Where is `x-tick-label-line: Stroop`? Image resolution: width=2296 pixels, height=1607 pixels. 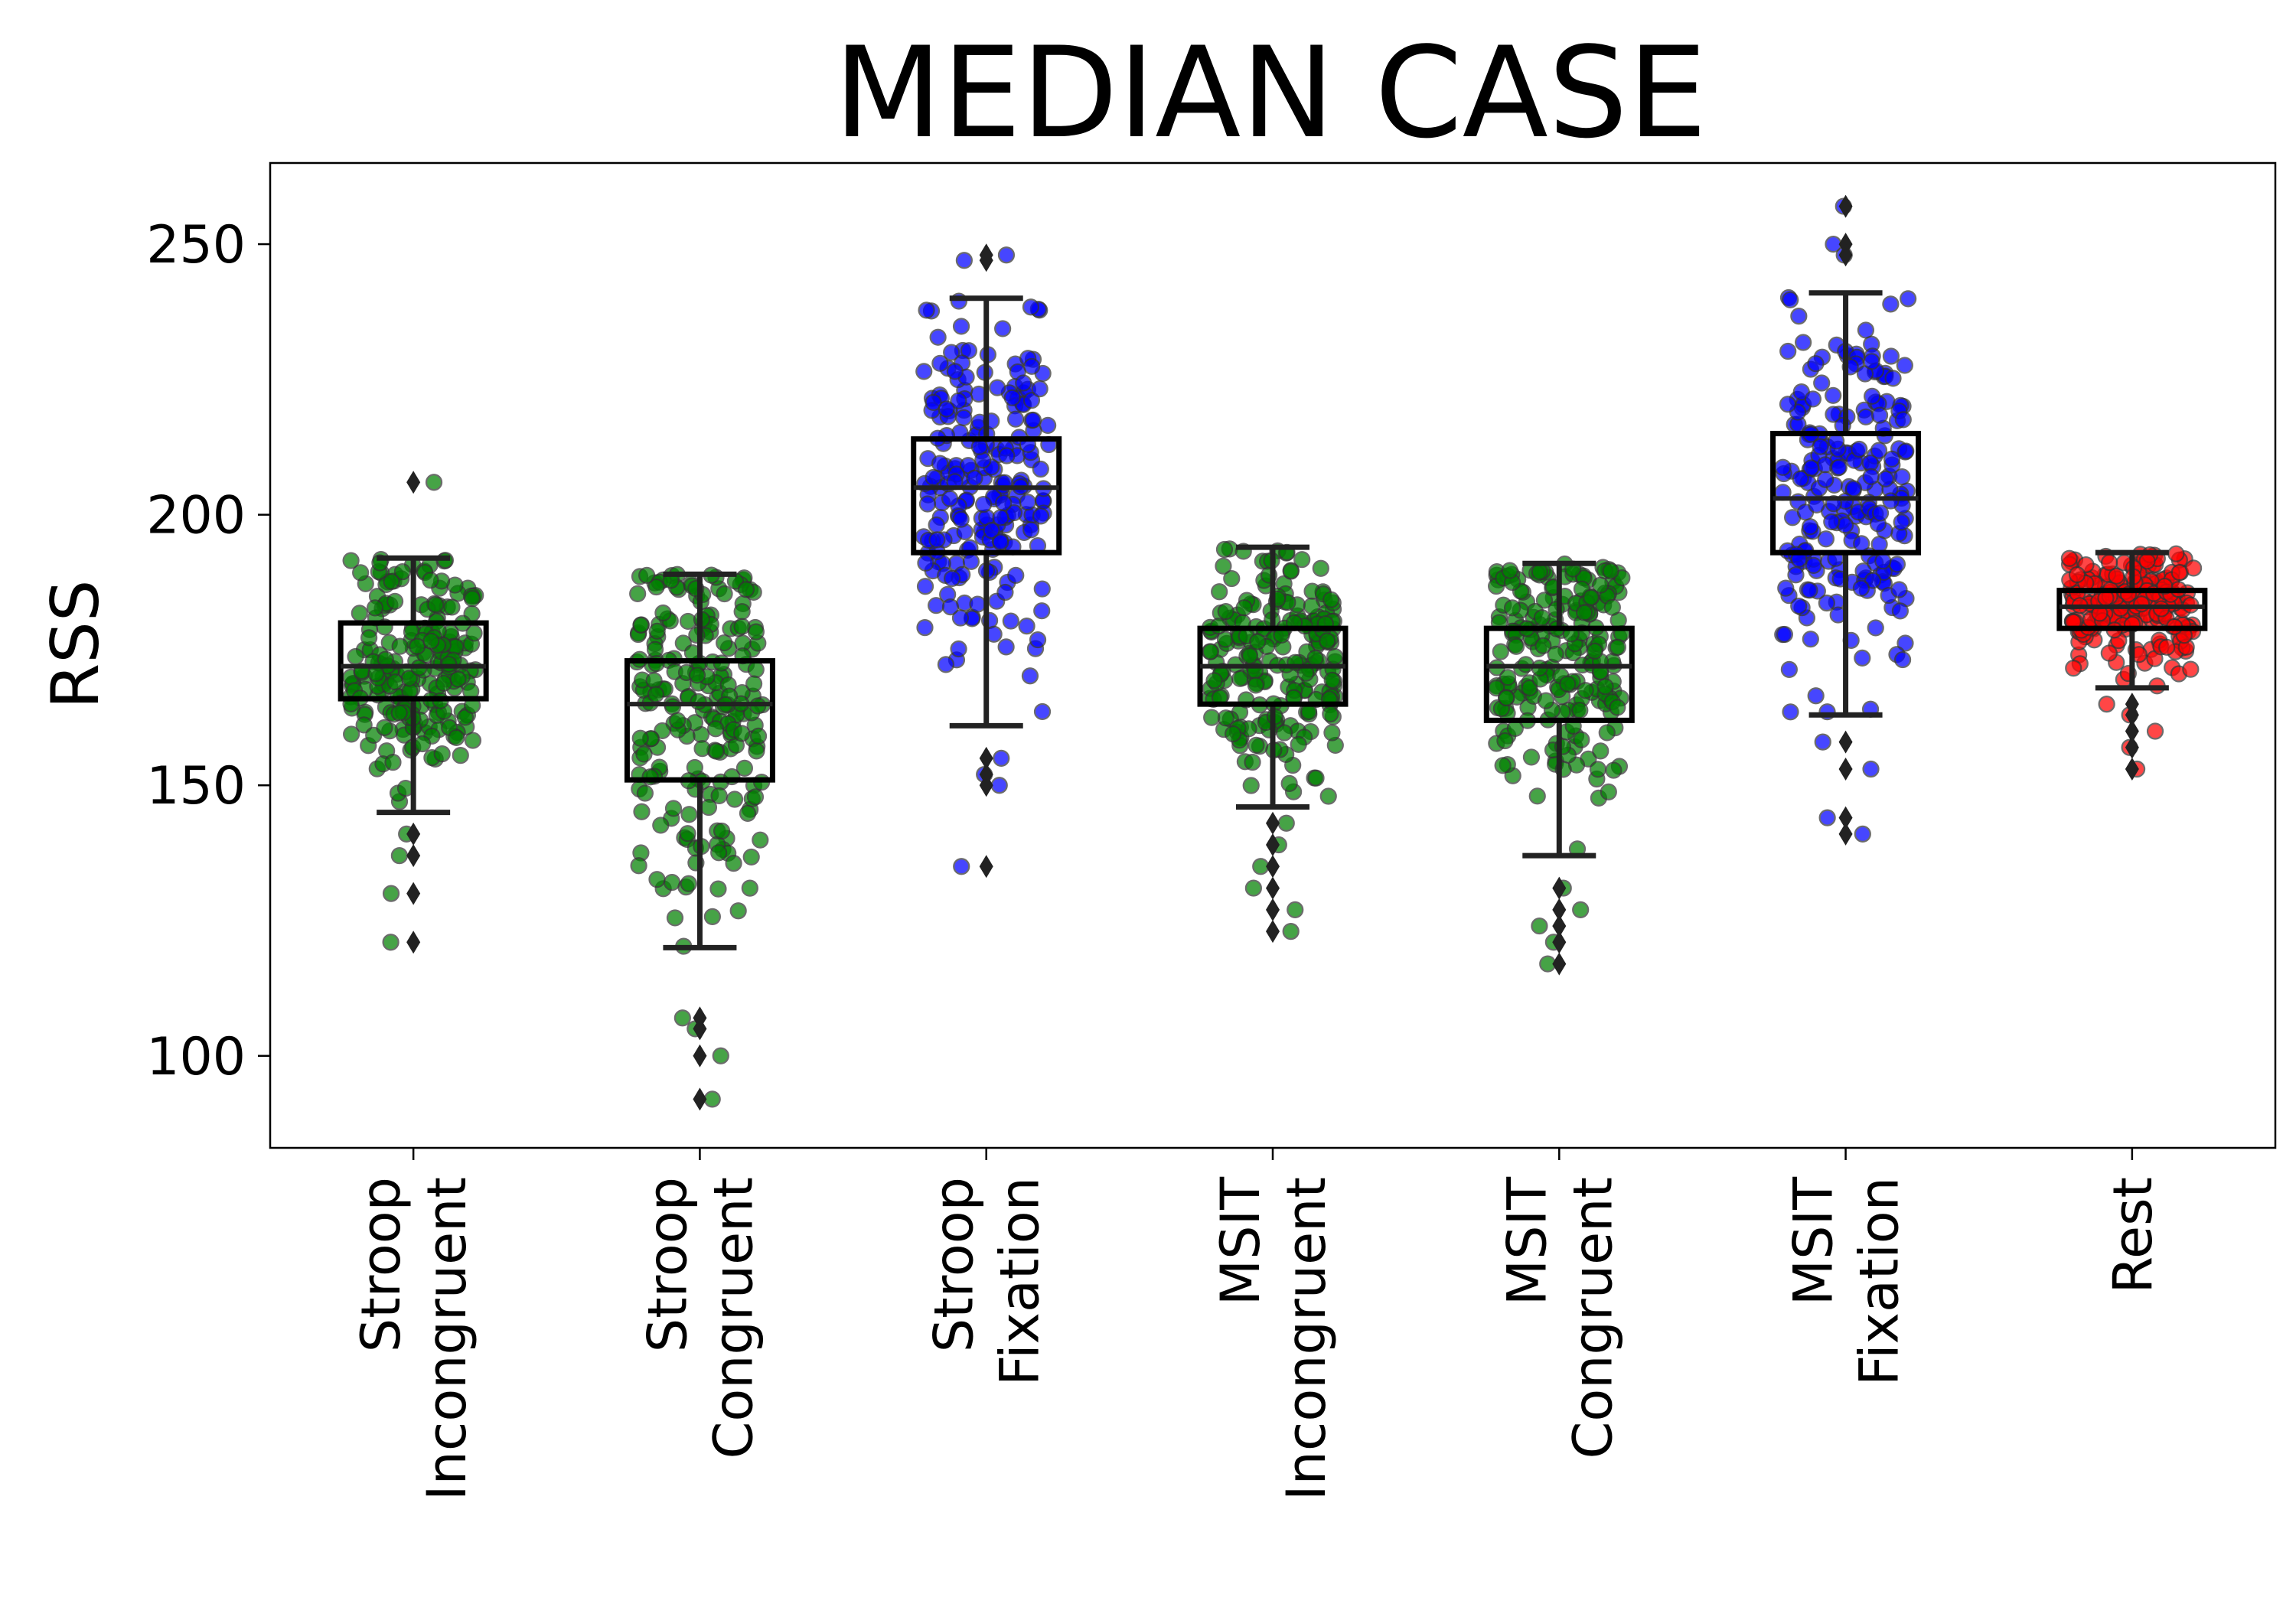
x-tick-label-line: Stroop is located at coordinates (667, 1264).